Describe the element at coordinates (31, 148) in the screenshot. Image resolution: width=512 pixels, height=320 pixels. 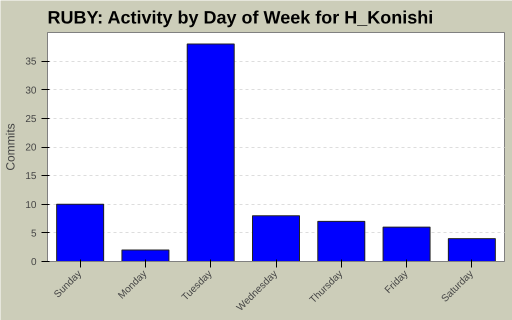
I see `y-tick-label: 20` at that location.